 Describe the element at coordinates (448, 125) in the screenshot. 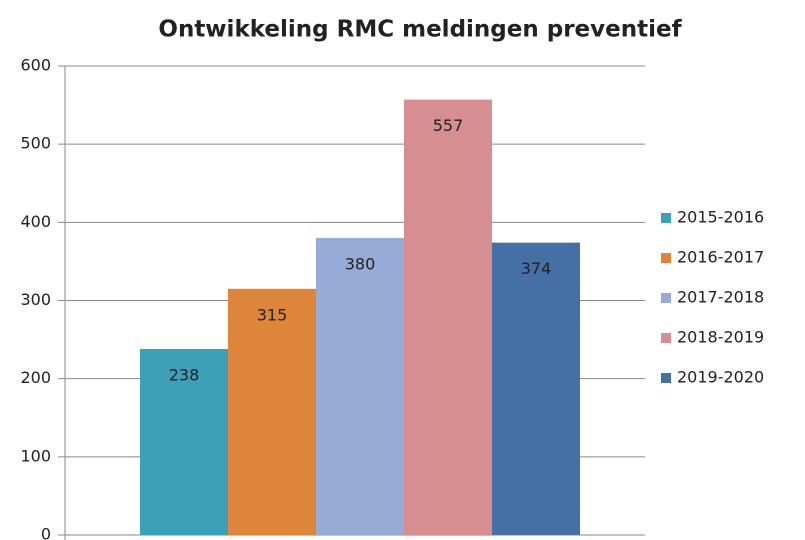

I see `data-label: 557` at that location.